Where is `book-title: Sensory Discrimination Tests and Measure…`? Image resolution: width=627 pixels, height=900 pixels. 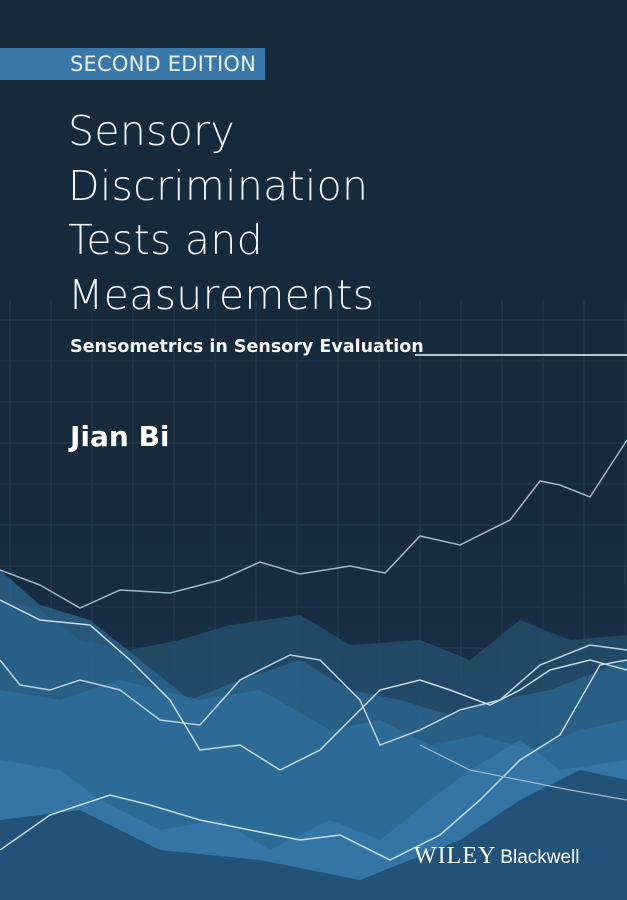 book-title: Sensory Discrimination Tests and Measure… is located at coordinates (221, 213).